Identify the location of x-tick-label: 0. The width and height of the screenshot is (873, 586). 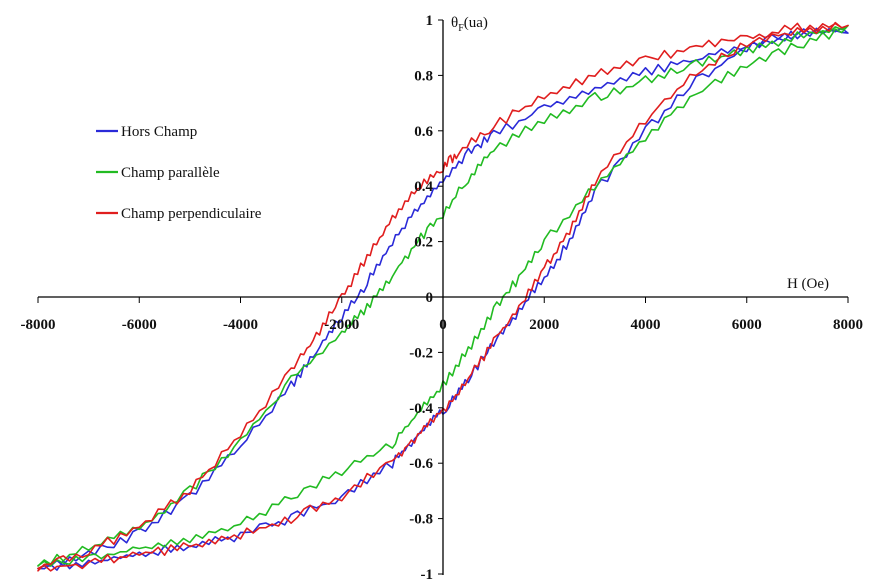
(443, 325).